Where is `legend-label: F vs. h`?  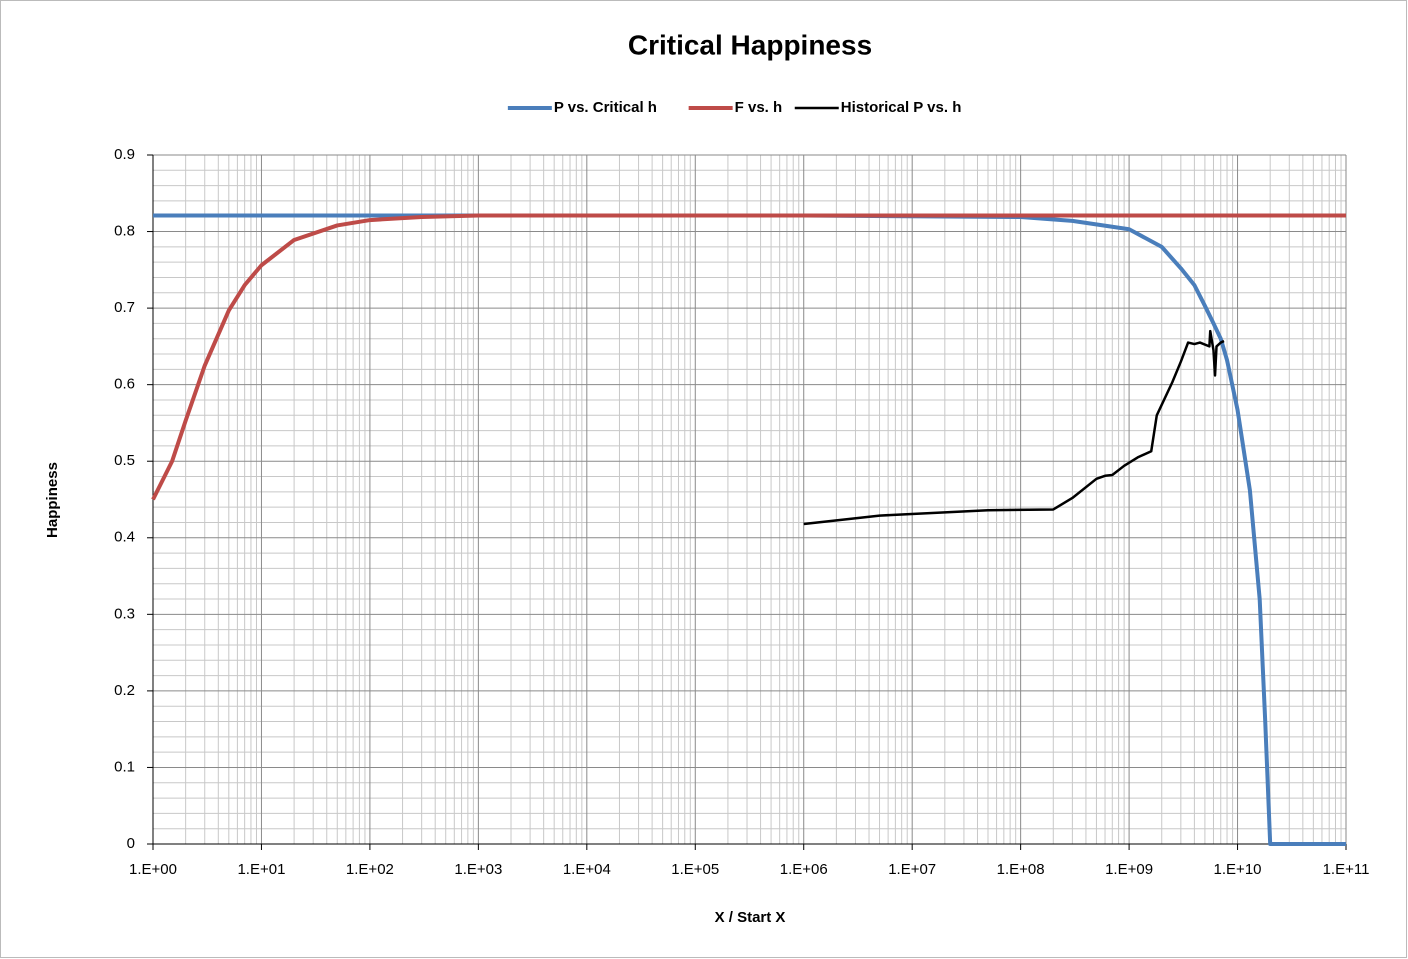 legend-label: F vs. h is located at coordinates (759, 107).